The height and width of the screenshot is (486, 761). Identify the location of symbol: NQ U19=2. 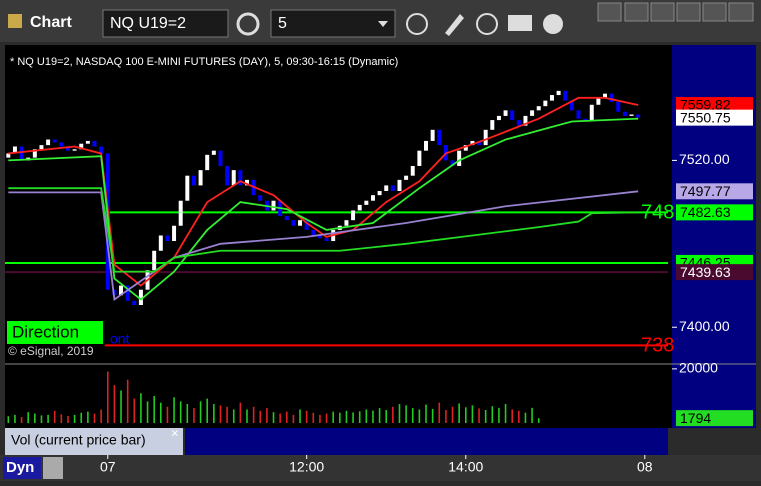
(148, 23).